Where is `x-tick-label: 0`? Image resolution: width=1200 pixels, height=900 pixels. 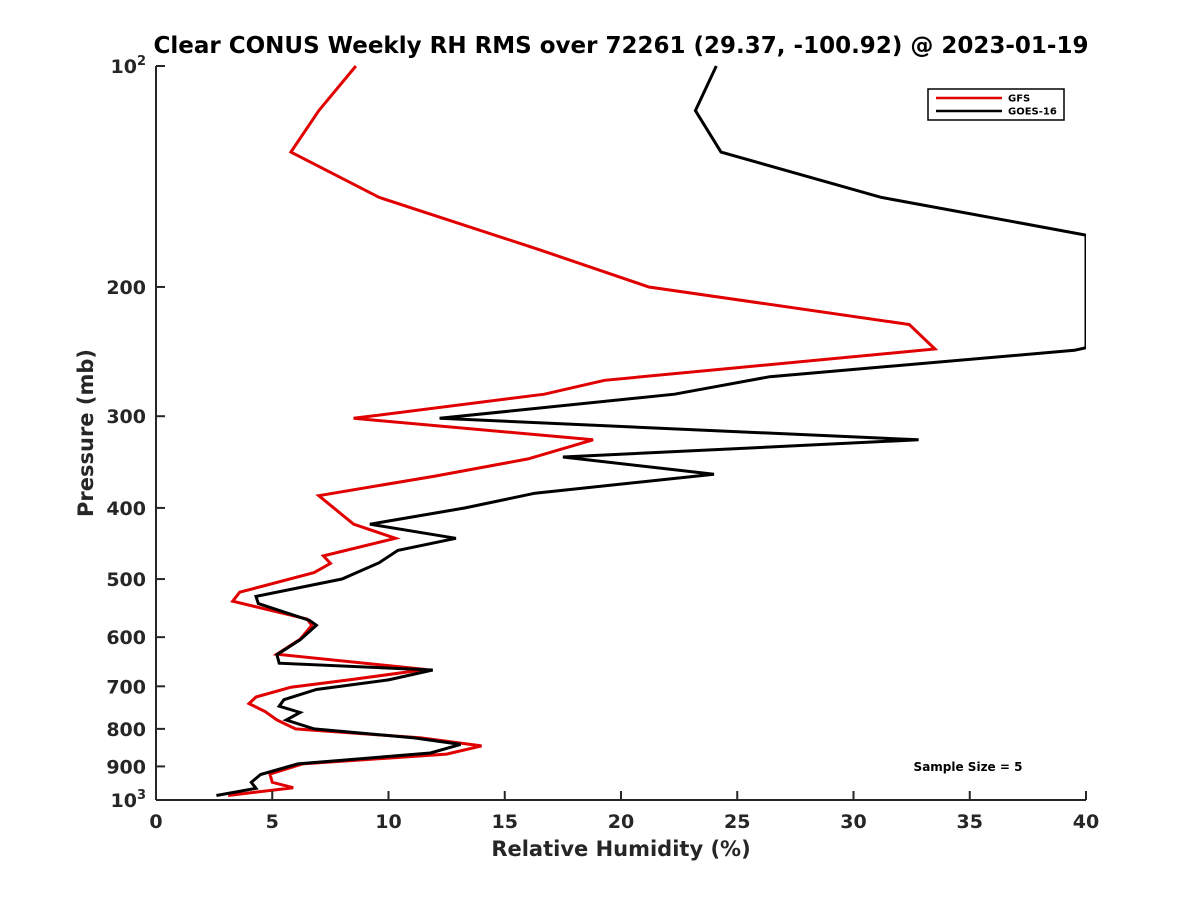 x-tick-label: 0 is located at coordinates (155, 822).